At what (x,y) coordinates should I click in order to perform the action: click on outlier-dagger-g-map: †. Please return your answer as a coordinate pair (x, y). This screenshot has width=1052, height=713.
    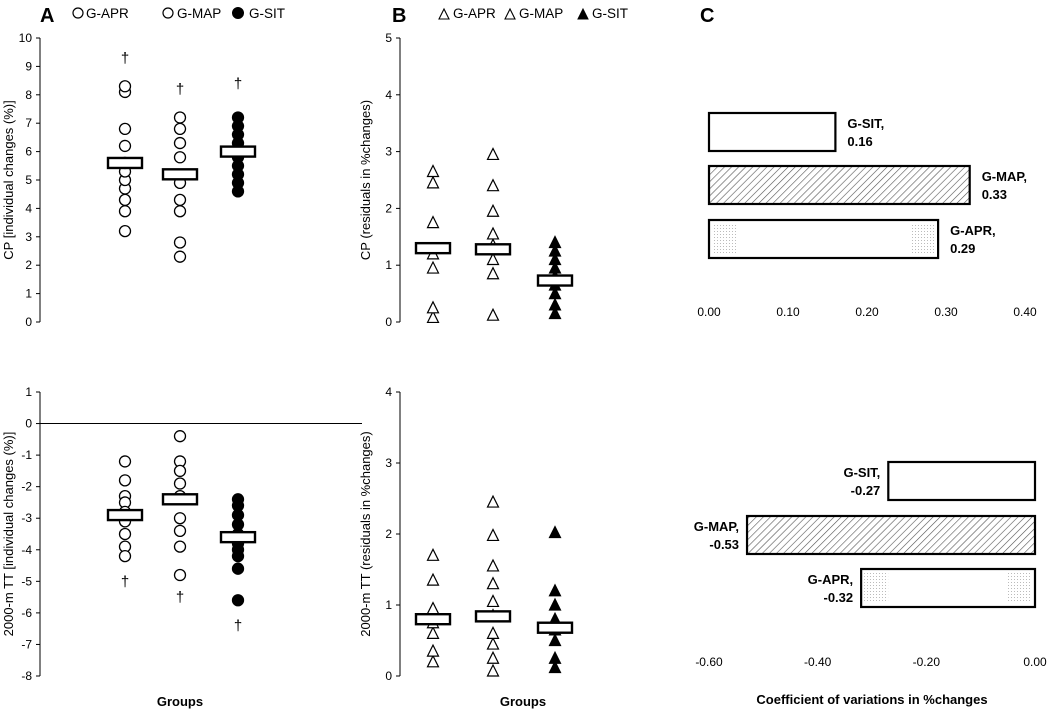
    Looking at the image, I should click on (180, 597).